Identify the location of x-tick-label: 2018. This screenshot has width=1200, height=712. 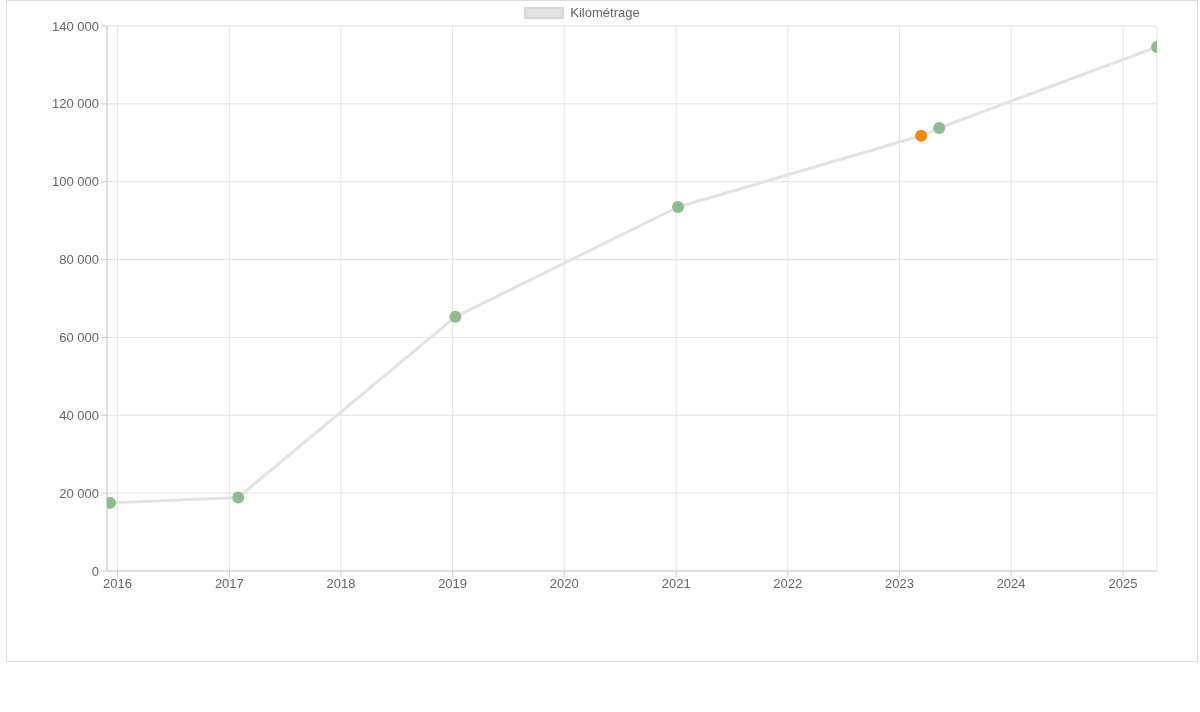
(341, 584).